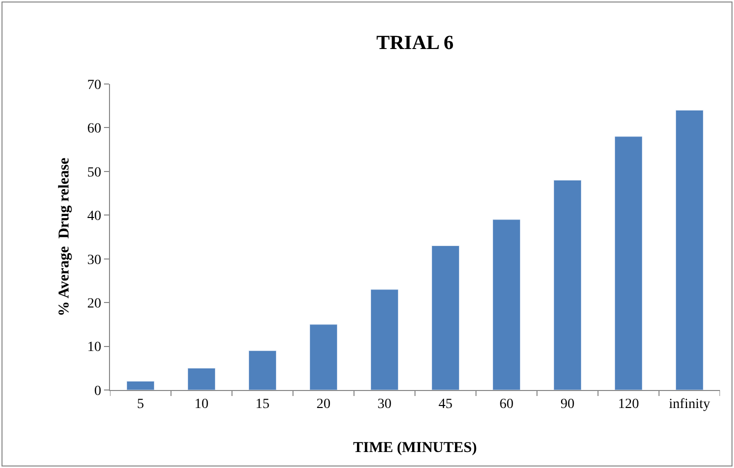 The height and width of the screenshot is (468, 734). I want to click on y-tick-label: 50, so click(94, 172).